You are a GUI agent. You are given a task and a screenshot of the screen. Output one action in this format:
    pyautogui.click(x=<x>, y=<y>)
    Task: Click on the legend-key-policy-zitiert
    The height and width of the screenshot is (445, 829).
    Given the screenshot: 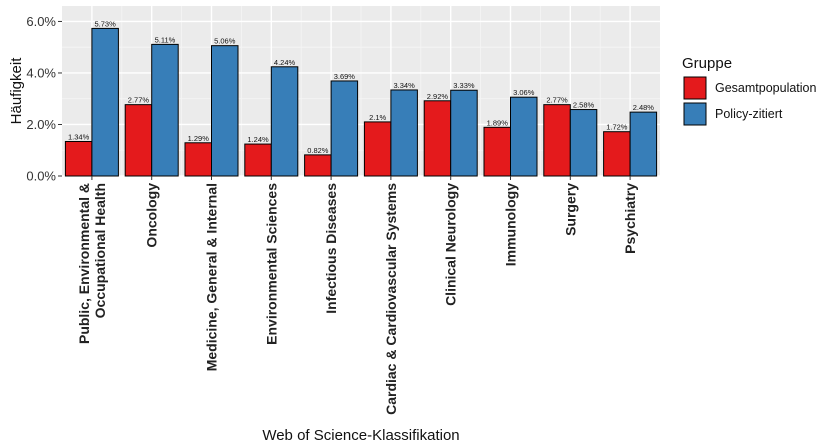 What is the action you would take?
    pyautogui.click(x=695, y=114)
    